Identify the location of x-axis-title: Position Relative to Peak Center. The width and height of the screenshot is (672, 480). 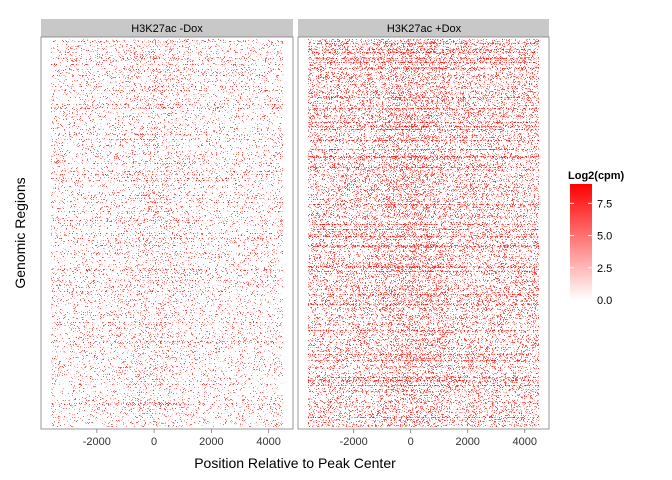
(295, 463).